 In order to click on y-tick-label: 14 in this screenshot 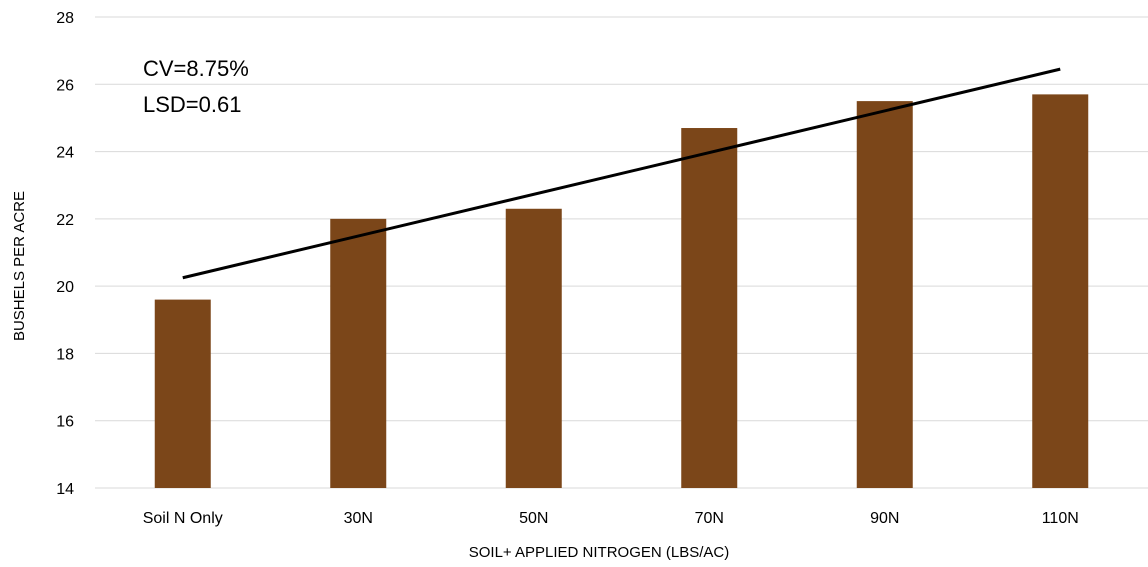, I will do `click(65, 489)`.